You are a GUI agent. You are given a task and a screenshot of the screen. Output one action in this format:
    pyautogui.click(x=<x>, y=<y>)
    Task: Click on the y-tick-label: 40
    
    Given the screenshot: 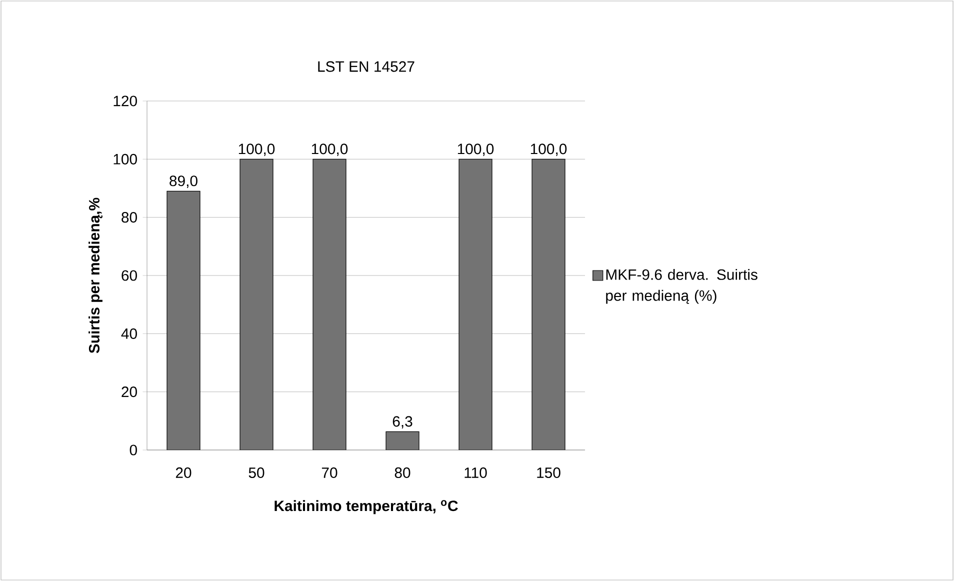 What is the action you would take?
    pyautogui.click(x=129, y=333)
    